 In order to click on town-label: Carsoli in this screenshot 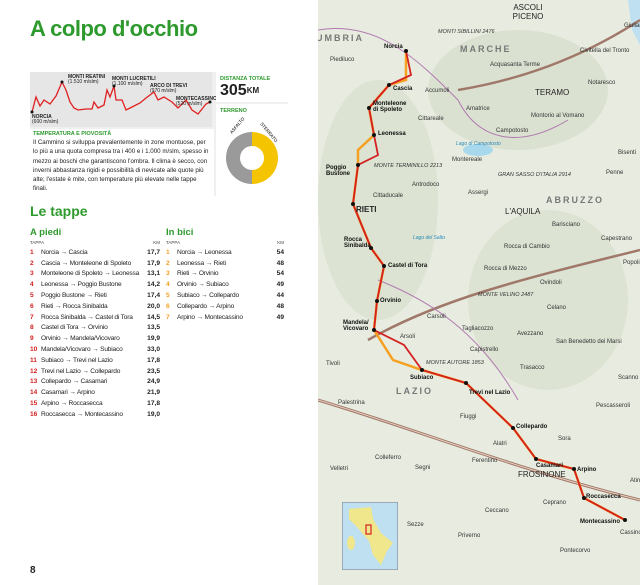, I will do `click(436, 317)`.